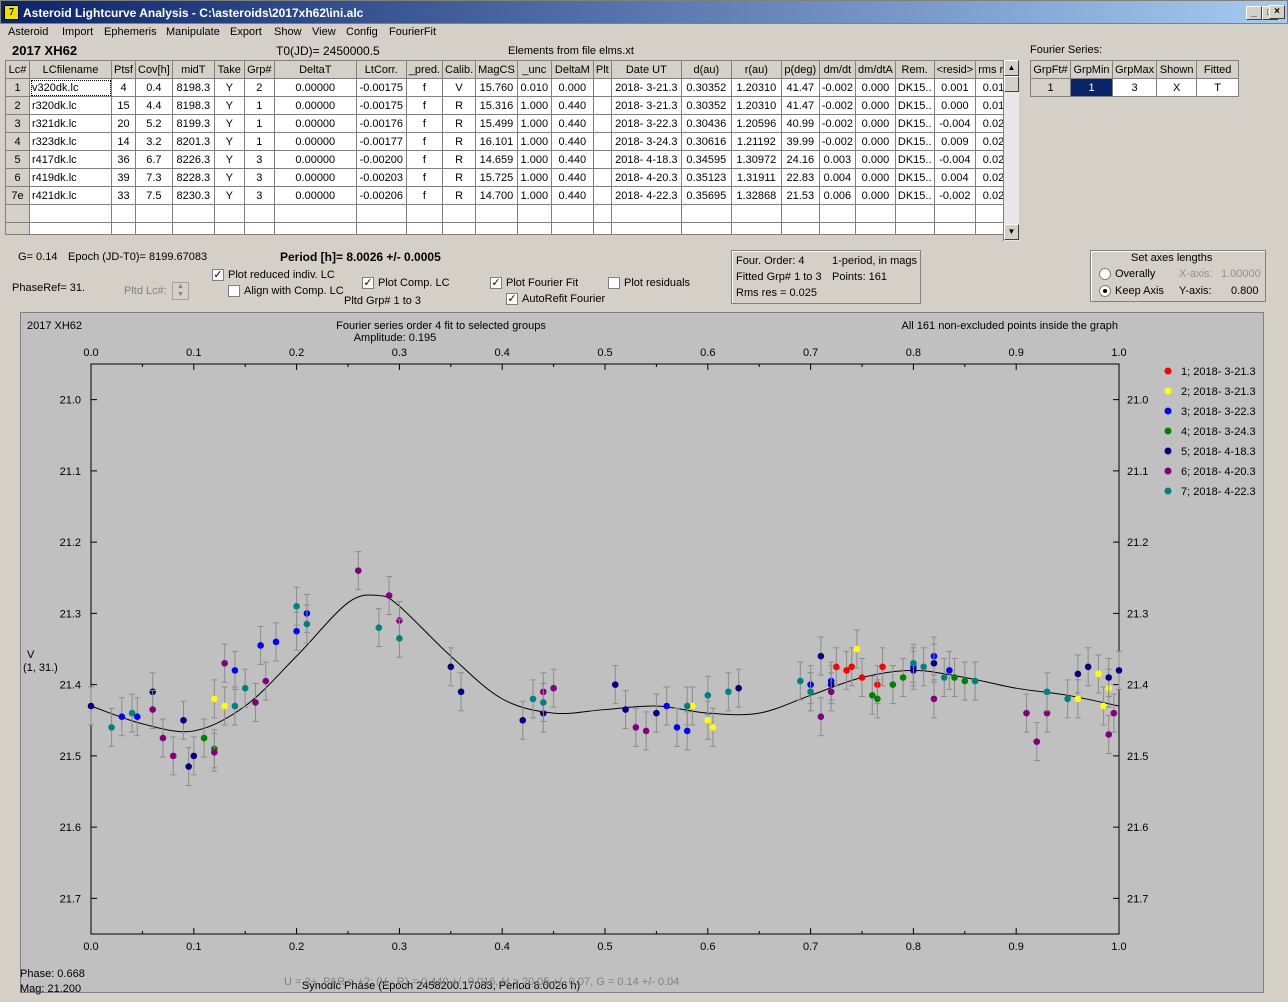 Image resolution: width=1288 pixels, height=1002 pixels. Describe the element at coordinates (259, 123) in the screenshot. I see `table-cell: 1` at that location.